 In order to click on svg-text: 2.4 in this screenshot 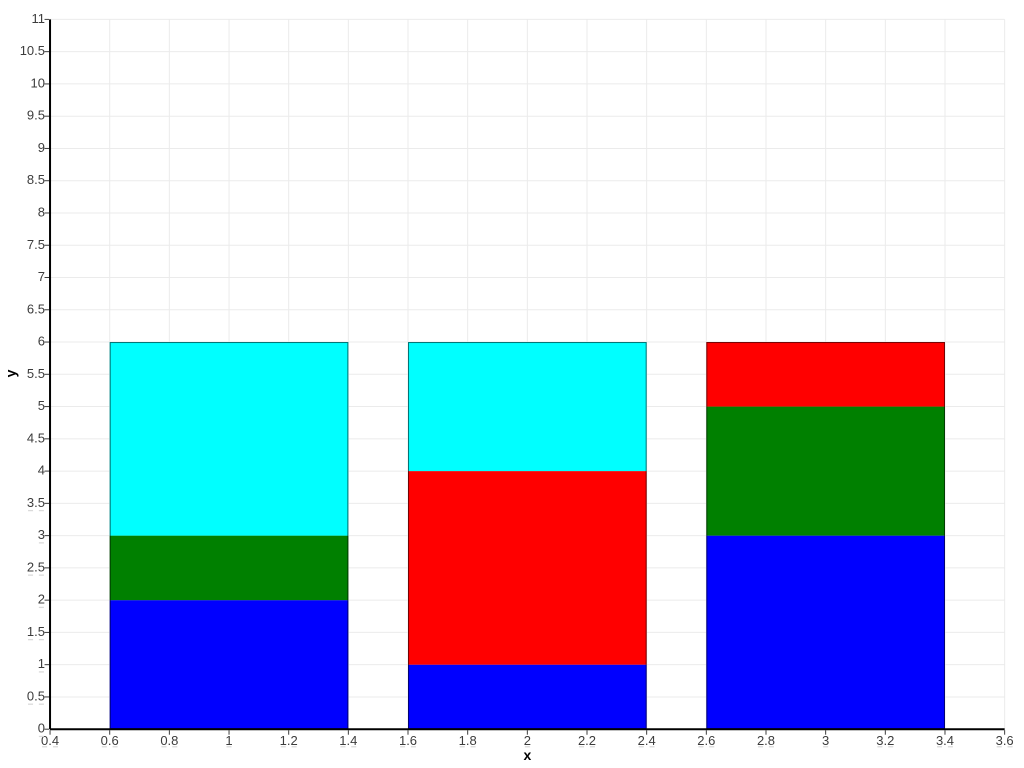, I will do `click(647, 740)`.